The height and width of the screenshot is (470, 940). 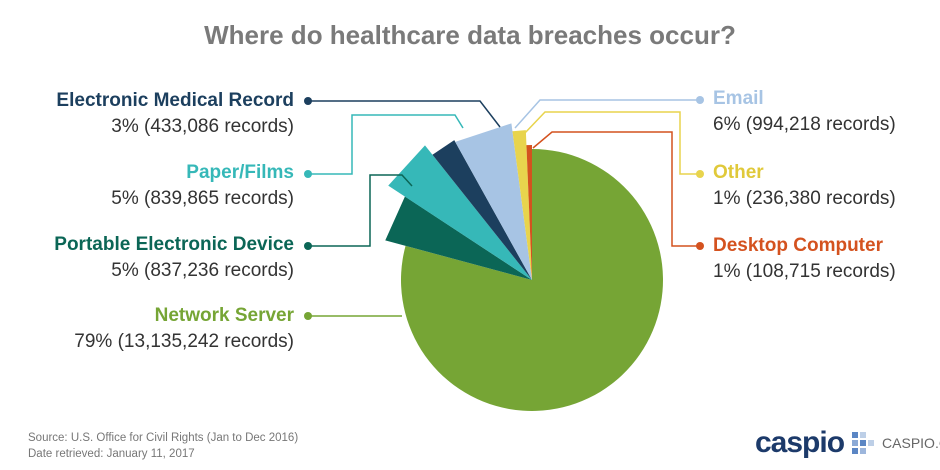 What do you see at coordinates (804, 112) in the screenshot?
I see `label-email: Email 6% (994,218 records)` at bounding box center [804, 112].